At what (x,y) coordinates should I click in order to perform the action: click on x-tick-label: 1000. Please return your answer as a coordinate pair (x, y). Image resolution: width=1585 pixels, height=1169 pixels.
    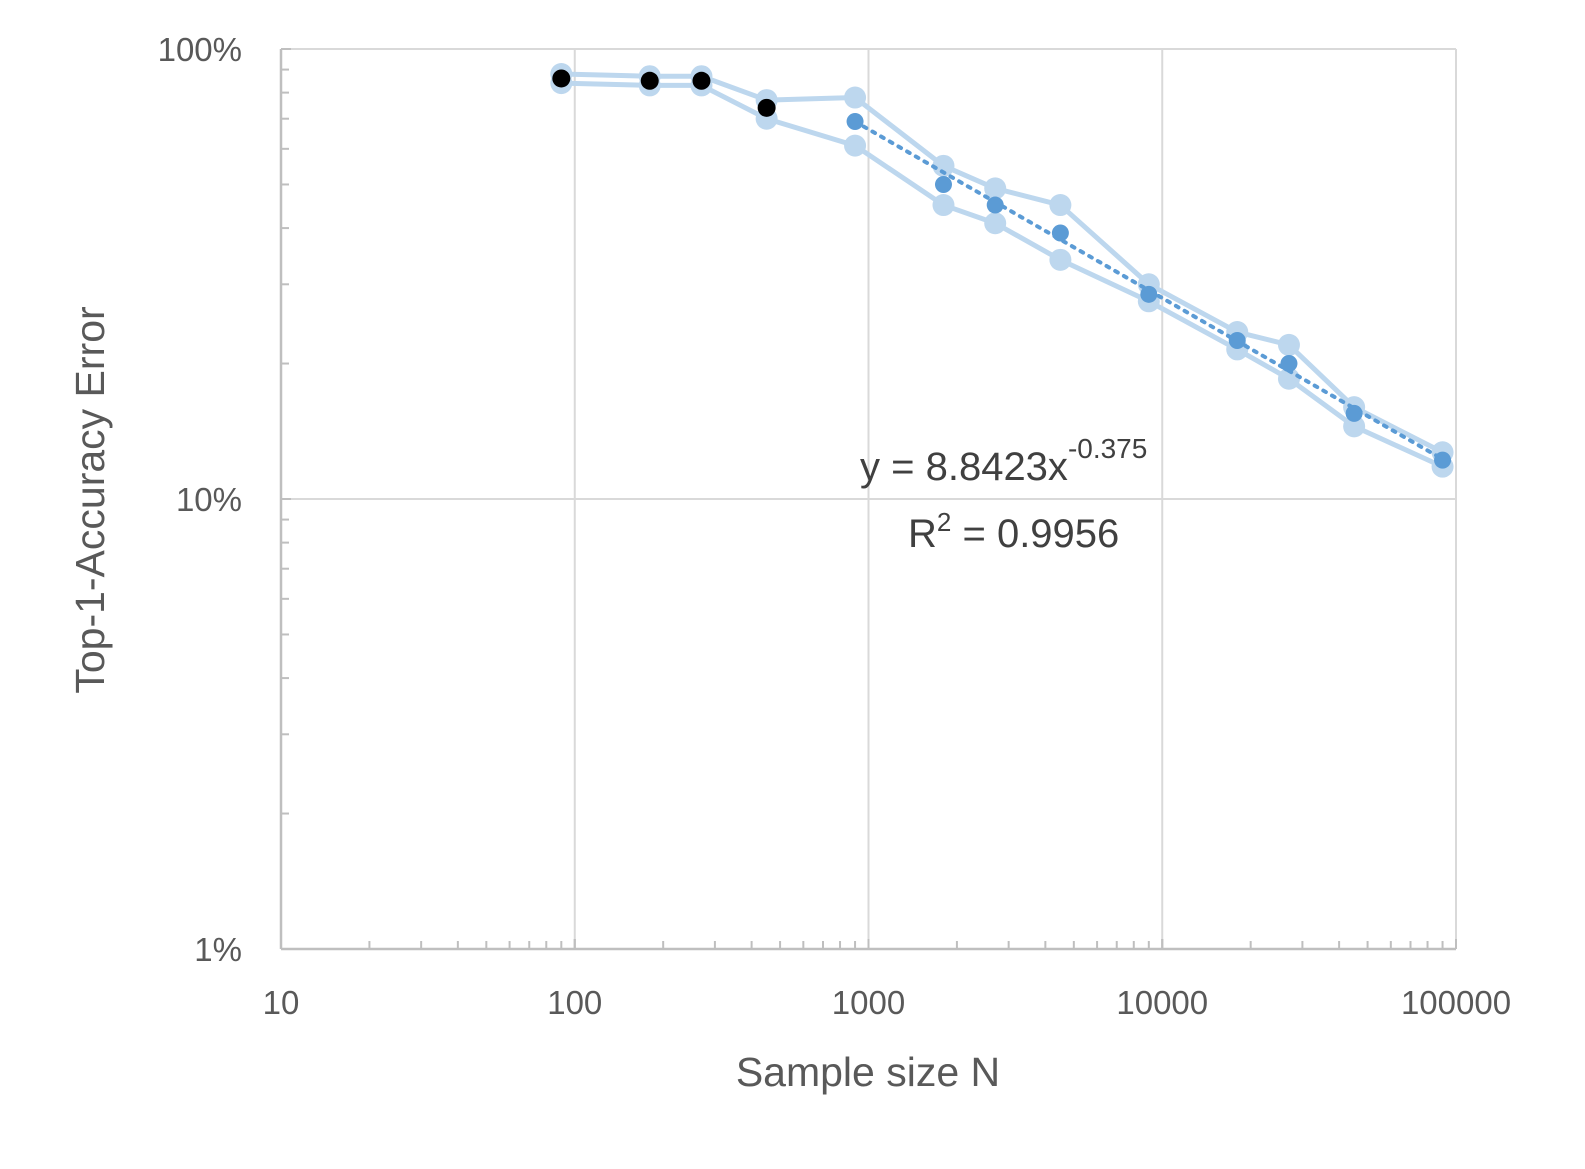
    Looking at the image, I should click on (868, 1002).